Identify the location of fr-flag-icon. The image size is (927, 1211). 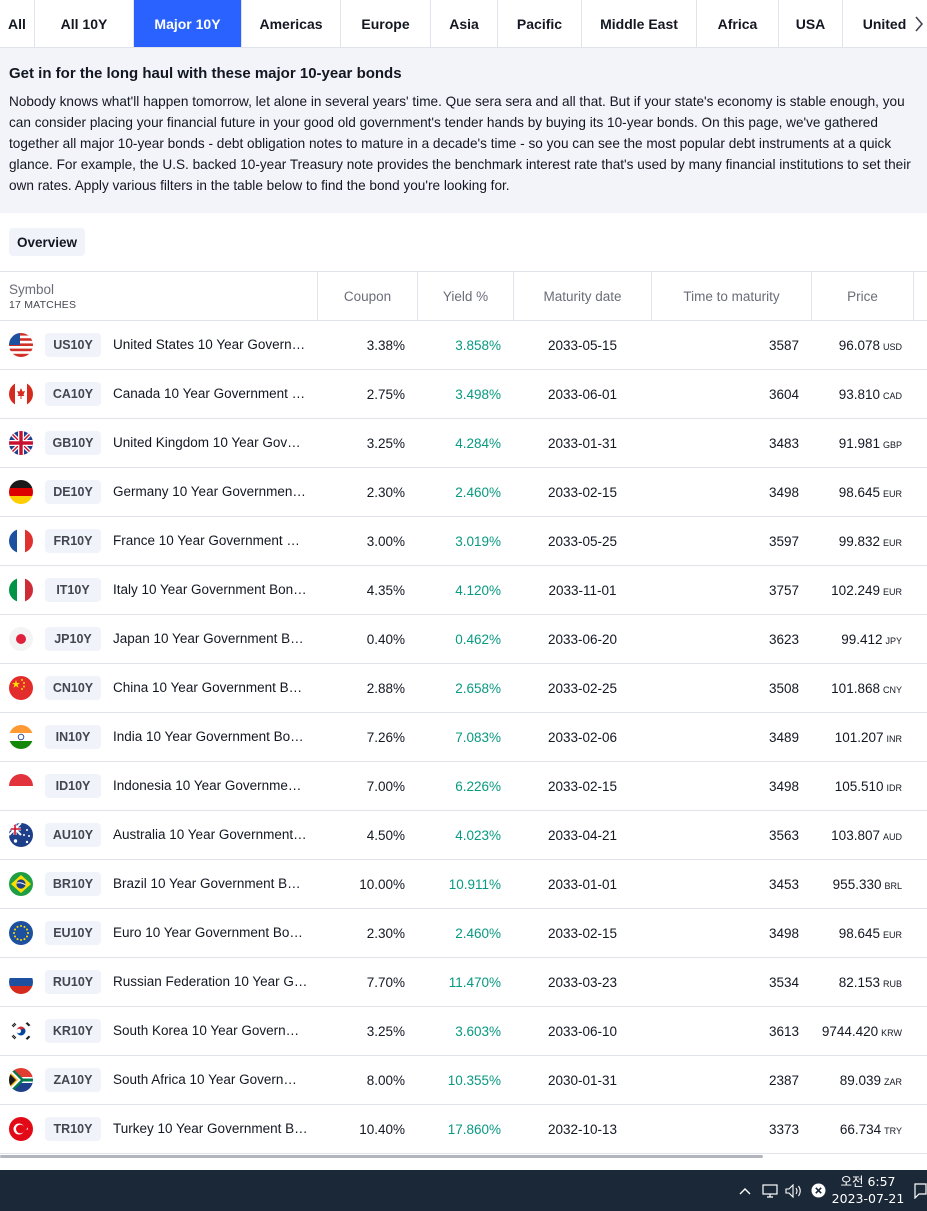
(21, 541).